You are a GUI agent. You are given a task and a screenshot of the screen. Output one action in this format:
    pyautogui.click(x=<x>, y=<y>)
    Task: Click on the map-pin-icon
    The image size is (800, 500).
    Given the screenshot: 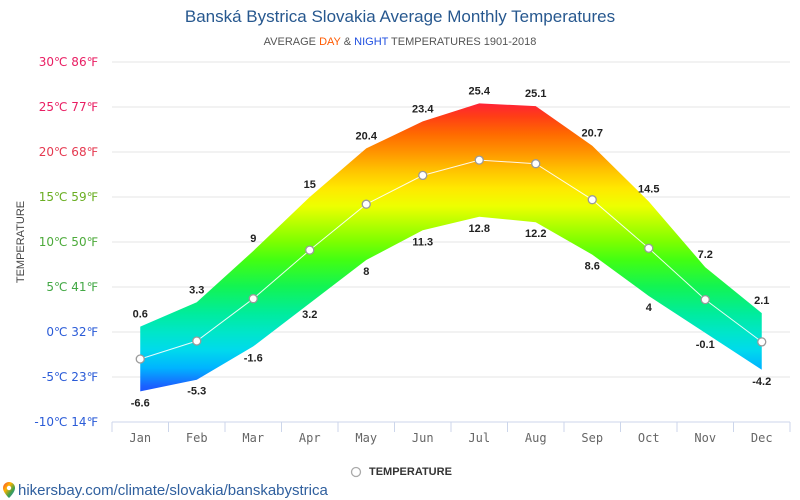 What is the action you would take?
    pyautogui.click(x=9, y=490)
    